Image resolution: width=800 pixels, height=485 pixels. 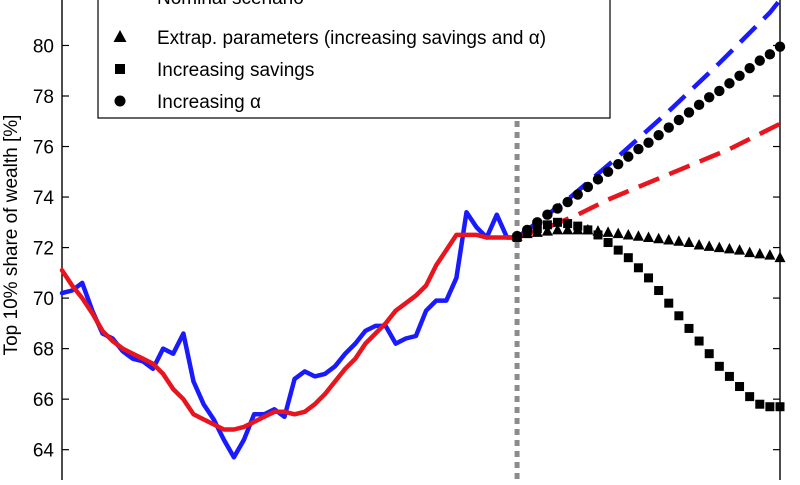 What do you see at coordinates (43, 299) in the screenshot?
I see `y-tick-label: 70` at bounding box center [43, 299].